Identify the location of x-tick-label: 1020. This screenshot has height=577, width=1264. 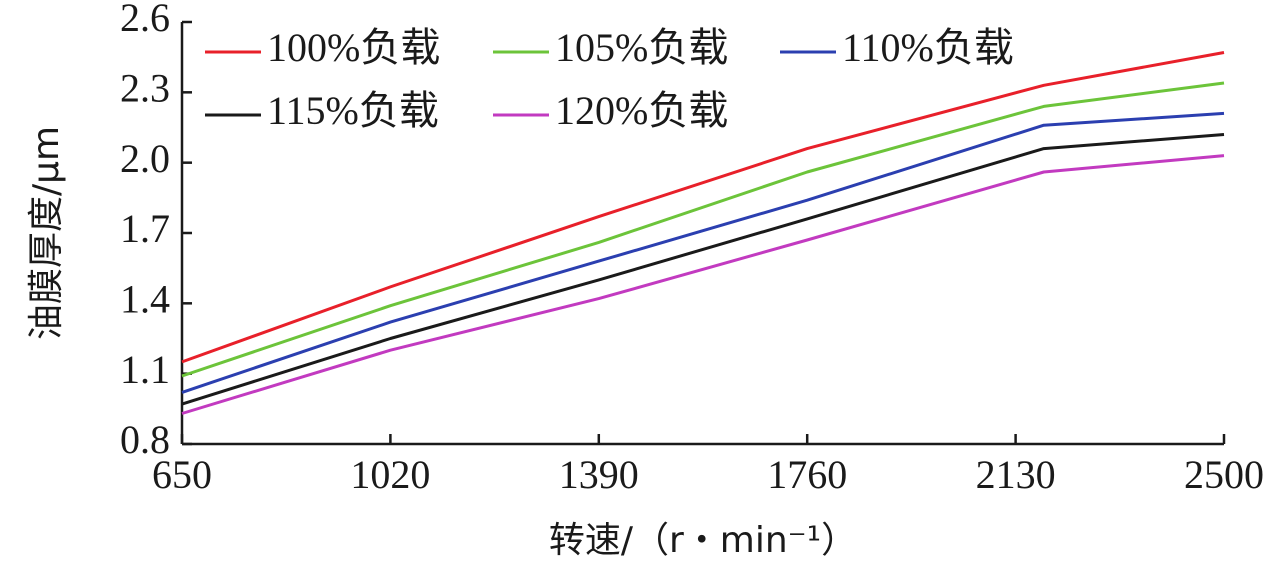
(390, 474).